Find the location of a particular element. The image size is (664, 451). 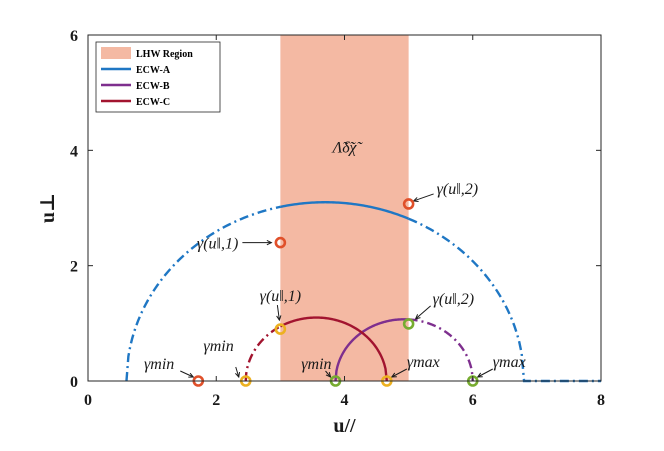

legend-label: ECW-B is located at coordinates (153, 86).